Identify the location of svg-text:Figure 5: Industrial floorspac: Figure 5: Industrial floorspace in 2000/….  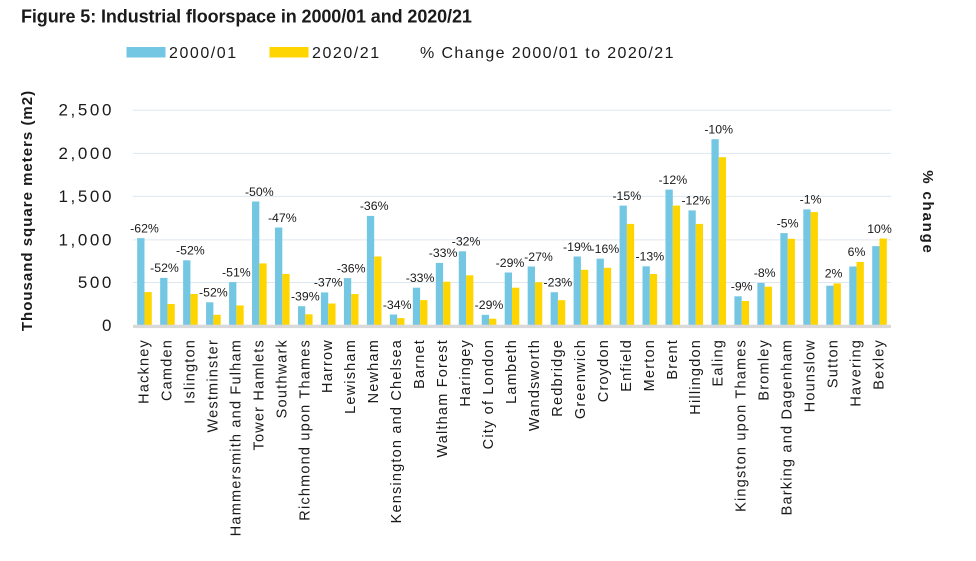
(246, 16).